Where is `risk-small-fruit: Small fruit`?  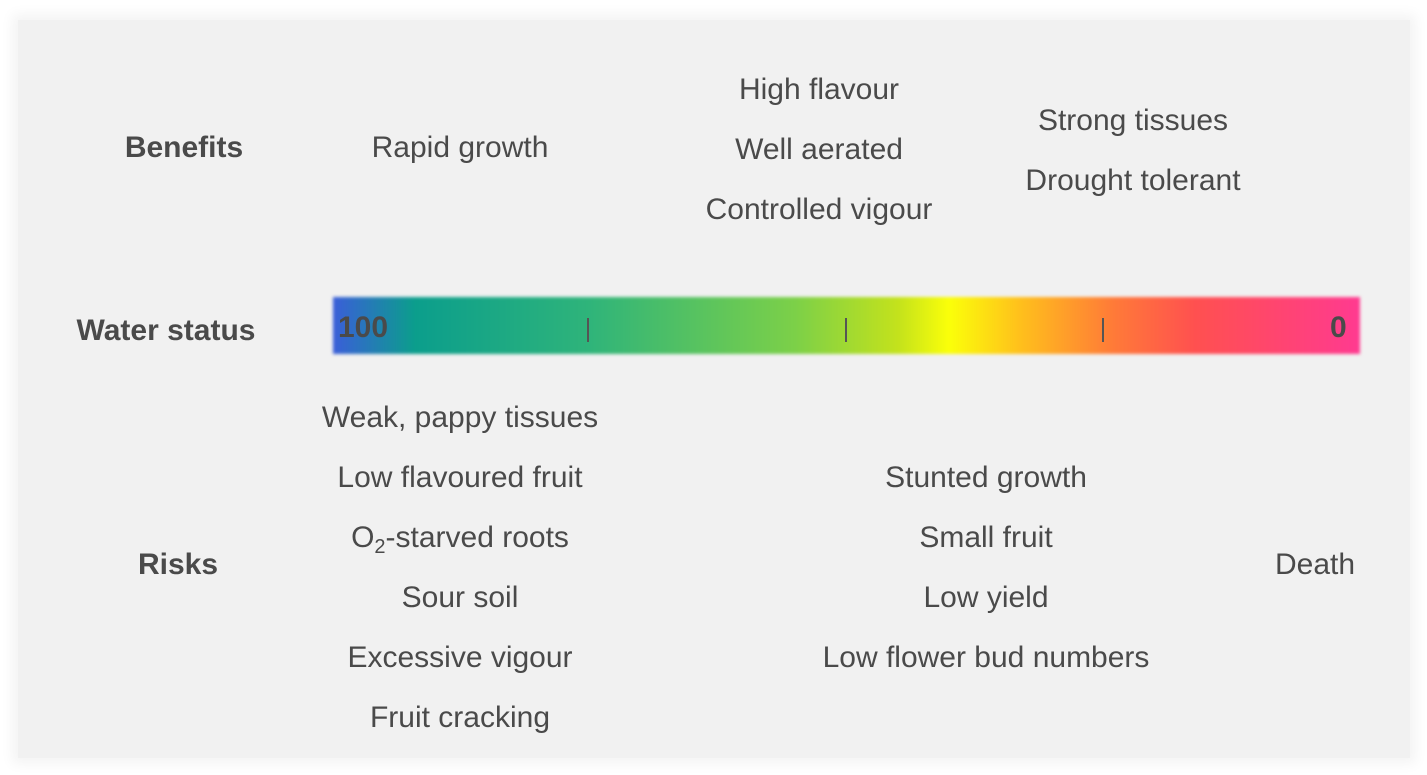
risk-small-fruit: Small fruit is located at coordinates (986, 537).